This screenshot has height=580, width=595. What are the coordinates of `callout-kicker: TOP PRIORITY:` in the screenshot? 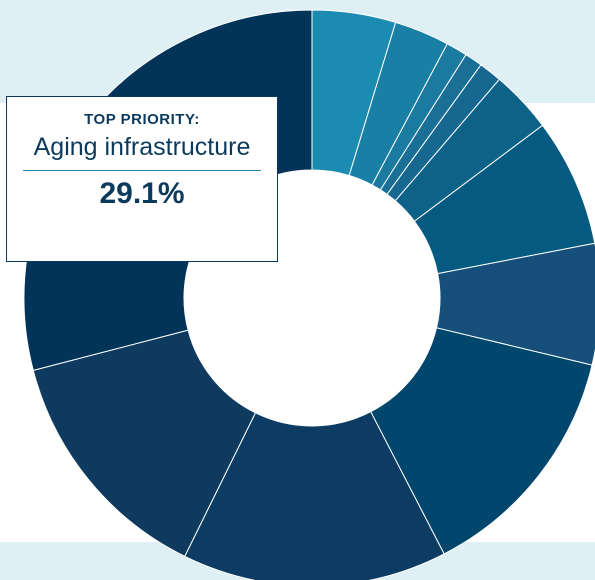 It's located at (142, 119).